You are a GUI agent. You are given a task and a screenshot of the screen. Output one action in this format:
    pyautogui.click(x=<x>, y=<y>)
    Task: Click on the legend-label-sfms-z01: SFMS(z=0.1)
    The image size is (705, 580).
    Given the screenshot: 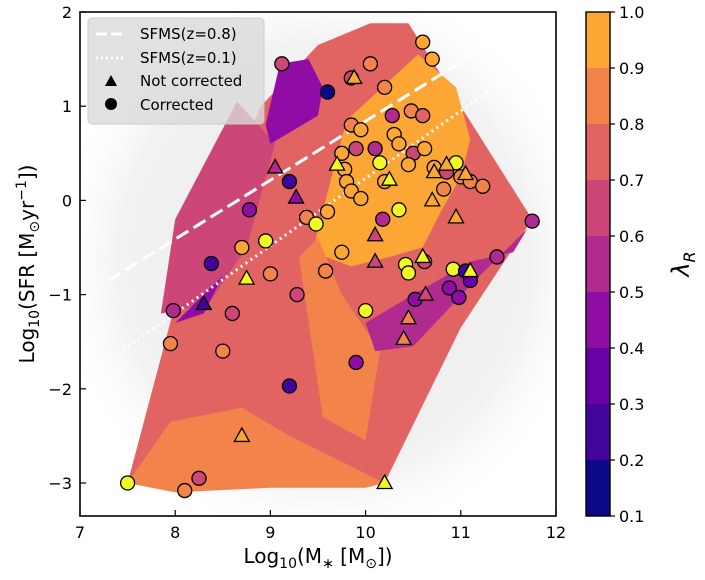 What is the action you would take?
    pyautogui.click(x=188, y=58)
    